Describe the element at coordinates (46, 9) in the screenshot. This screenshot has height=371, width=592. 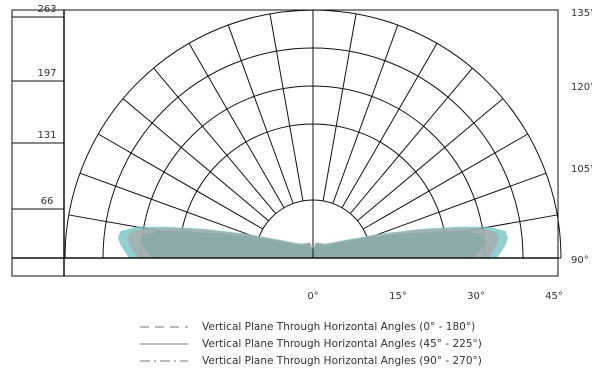
I see `value-tick-label: 263` at that location.